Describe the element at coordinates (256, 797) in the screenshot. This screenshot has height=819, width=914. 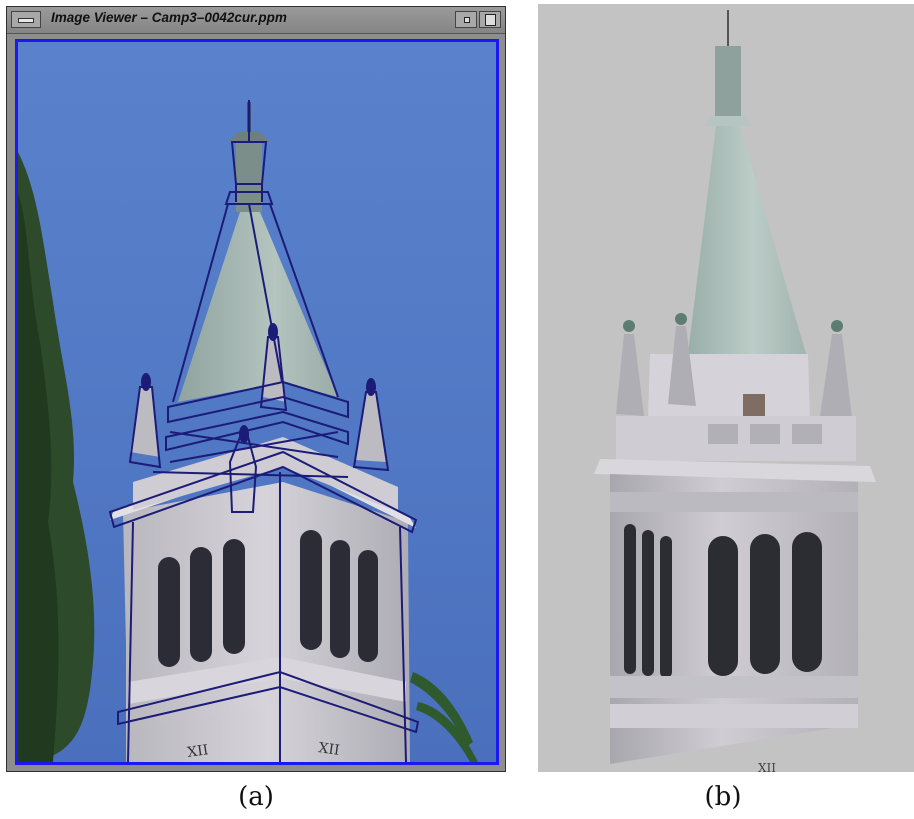
I see `caption-a: (a)` at that location.